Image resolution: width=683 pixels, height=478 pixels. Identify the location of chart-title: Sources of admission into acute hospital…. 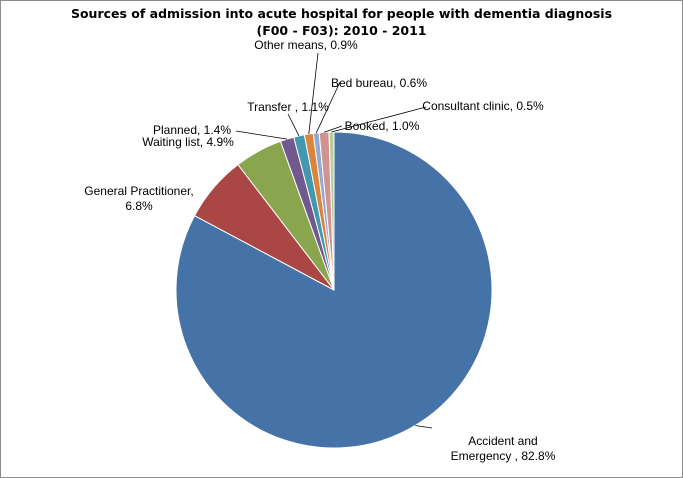
(341, 22).